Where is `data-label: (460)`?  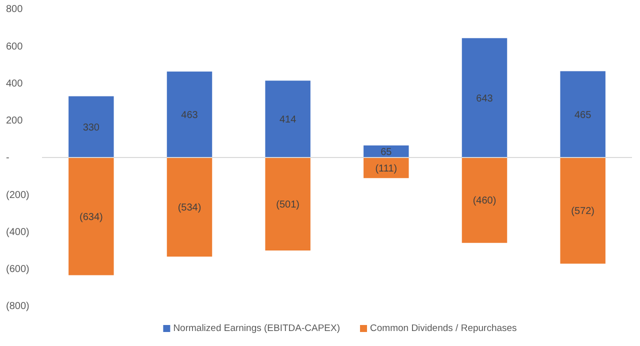
data-label: (460) is located at coordinates (484, 201).